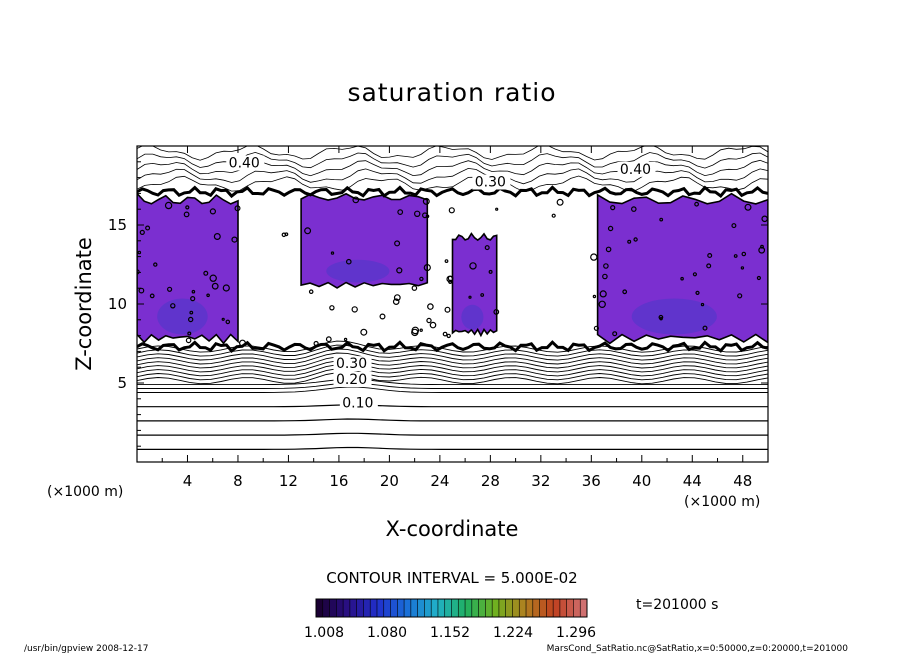 This screenshot has height=654, width=904. What do you see at coordinates (451, 92) in the screenshot?
I see `chart-title: saturation ratio` at bounding box center [451, 92].